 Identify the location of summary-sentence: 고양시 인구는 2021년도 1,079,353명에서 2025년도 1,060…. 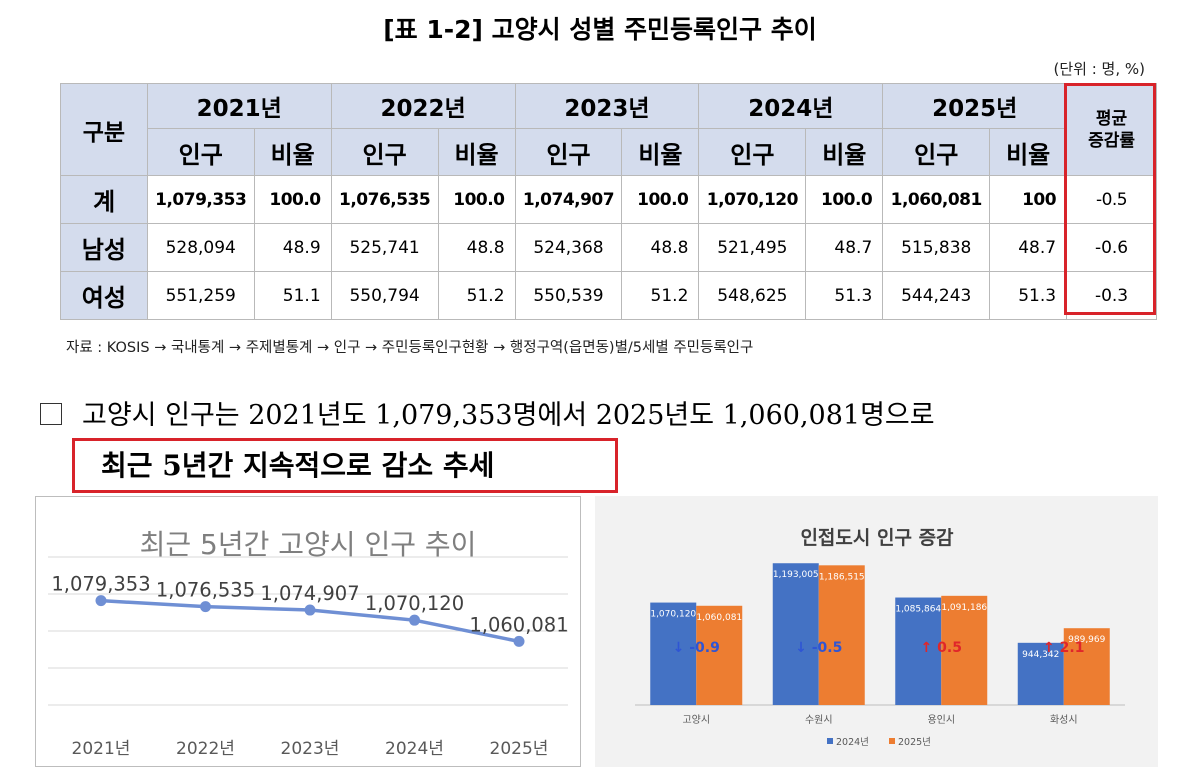
(487, 412).